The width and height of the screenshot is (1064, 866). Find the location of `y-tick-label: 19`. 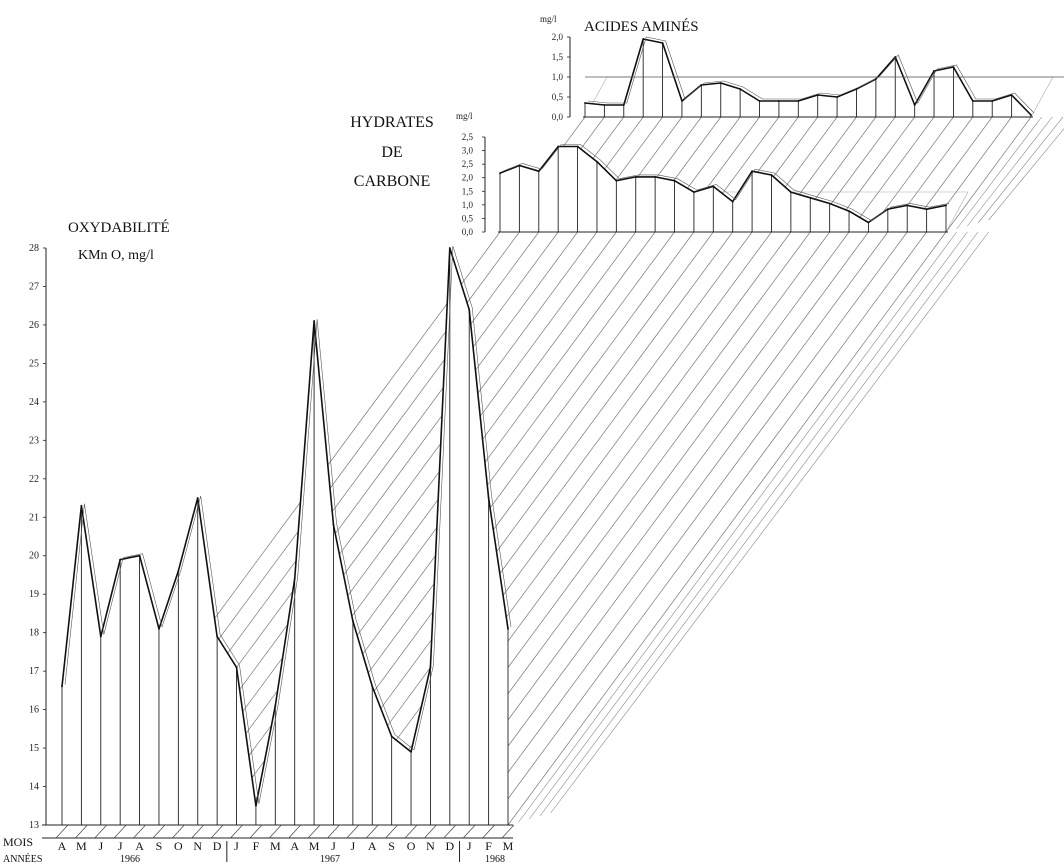

y-tick-label: 19 is located at coordinates (34, 594).